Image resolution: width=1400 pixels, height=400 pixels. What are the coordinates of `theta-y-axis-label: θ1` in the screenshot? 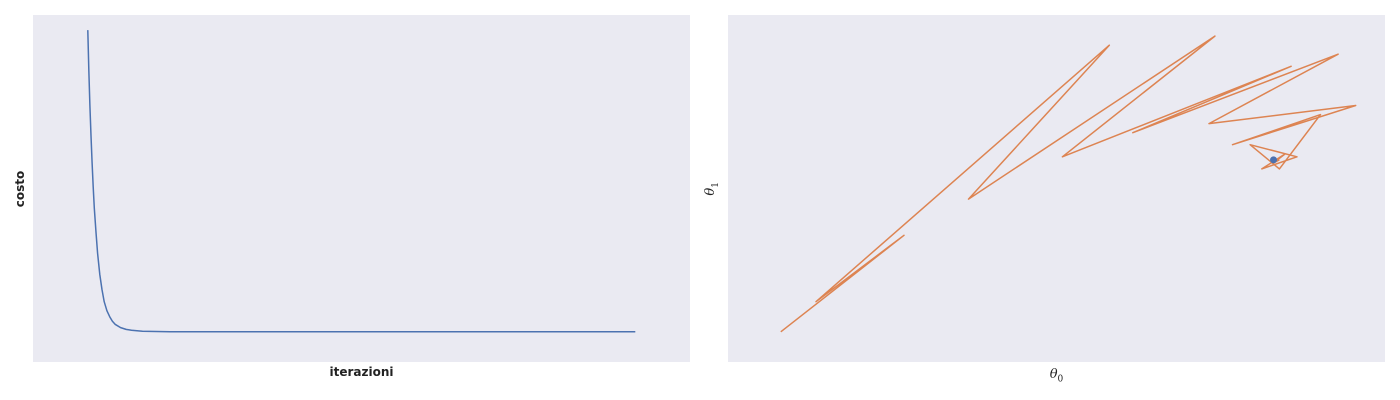 It's located at (712, 189).